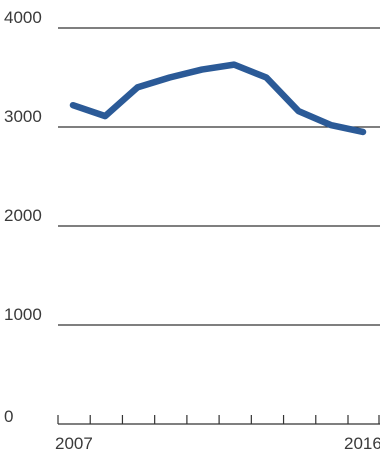 This screenshot has height=456, width=380. Describe the element at coordinates (362, 443) in the screenshot. I see `x-tick-label: 2016` at that location.